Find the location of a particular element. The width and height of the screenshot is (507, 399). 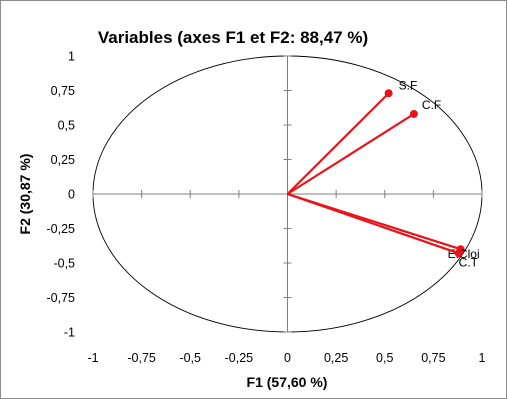

y-tick-label: -0,25 is located at coordinates (61, 229).